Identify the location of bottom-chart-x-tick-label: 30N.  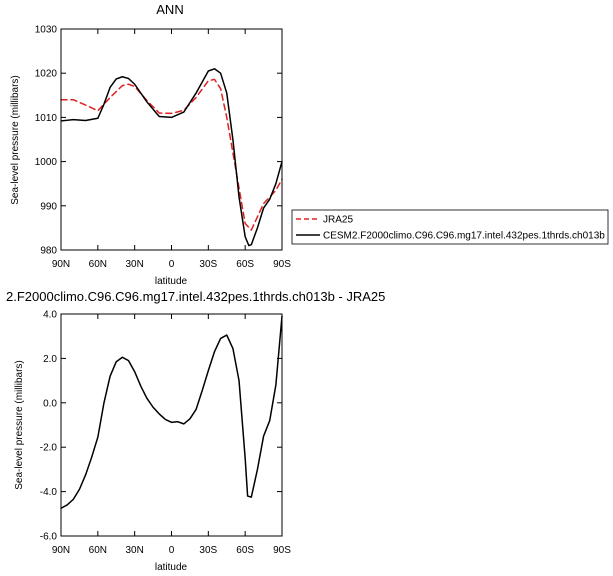
(134, 550).